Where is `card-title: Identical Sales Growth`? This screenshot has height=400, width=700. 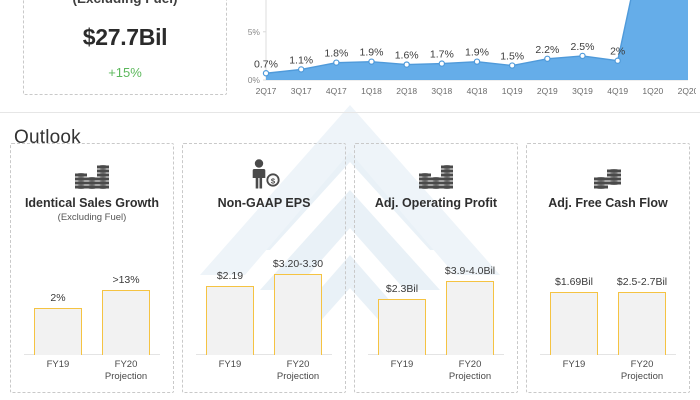
card-title: Identical Sales Growth is located at coordinates (92, 203).